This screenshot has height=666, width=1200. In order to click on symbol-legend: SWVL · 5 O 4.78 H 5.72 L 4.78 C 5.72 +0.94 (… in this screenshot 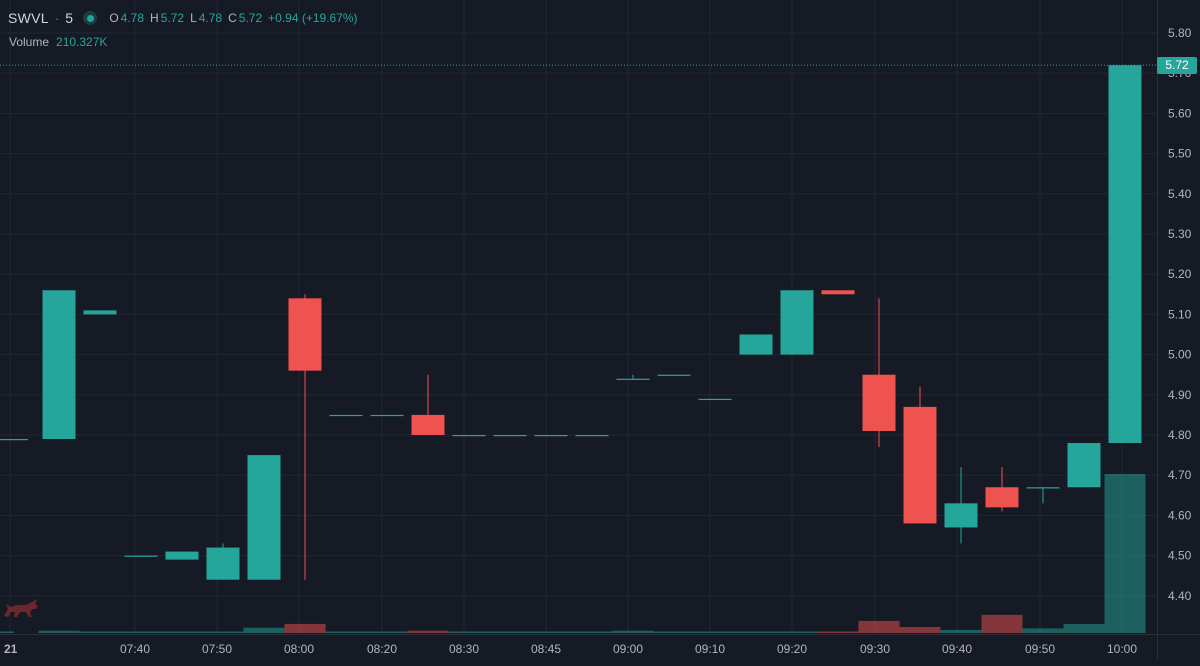, I will do `click(183, 18)`.